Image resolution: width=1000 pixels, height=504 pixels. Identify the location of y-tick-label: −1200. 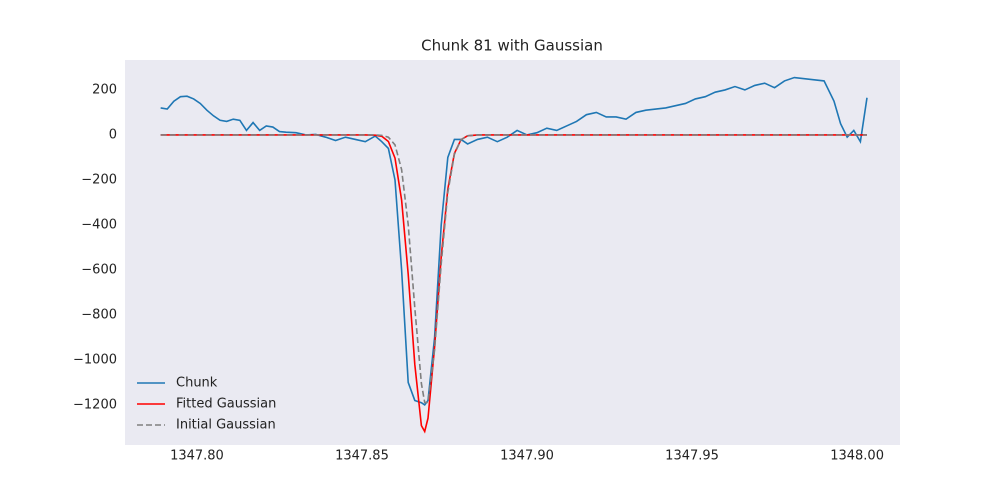
(95, 404).